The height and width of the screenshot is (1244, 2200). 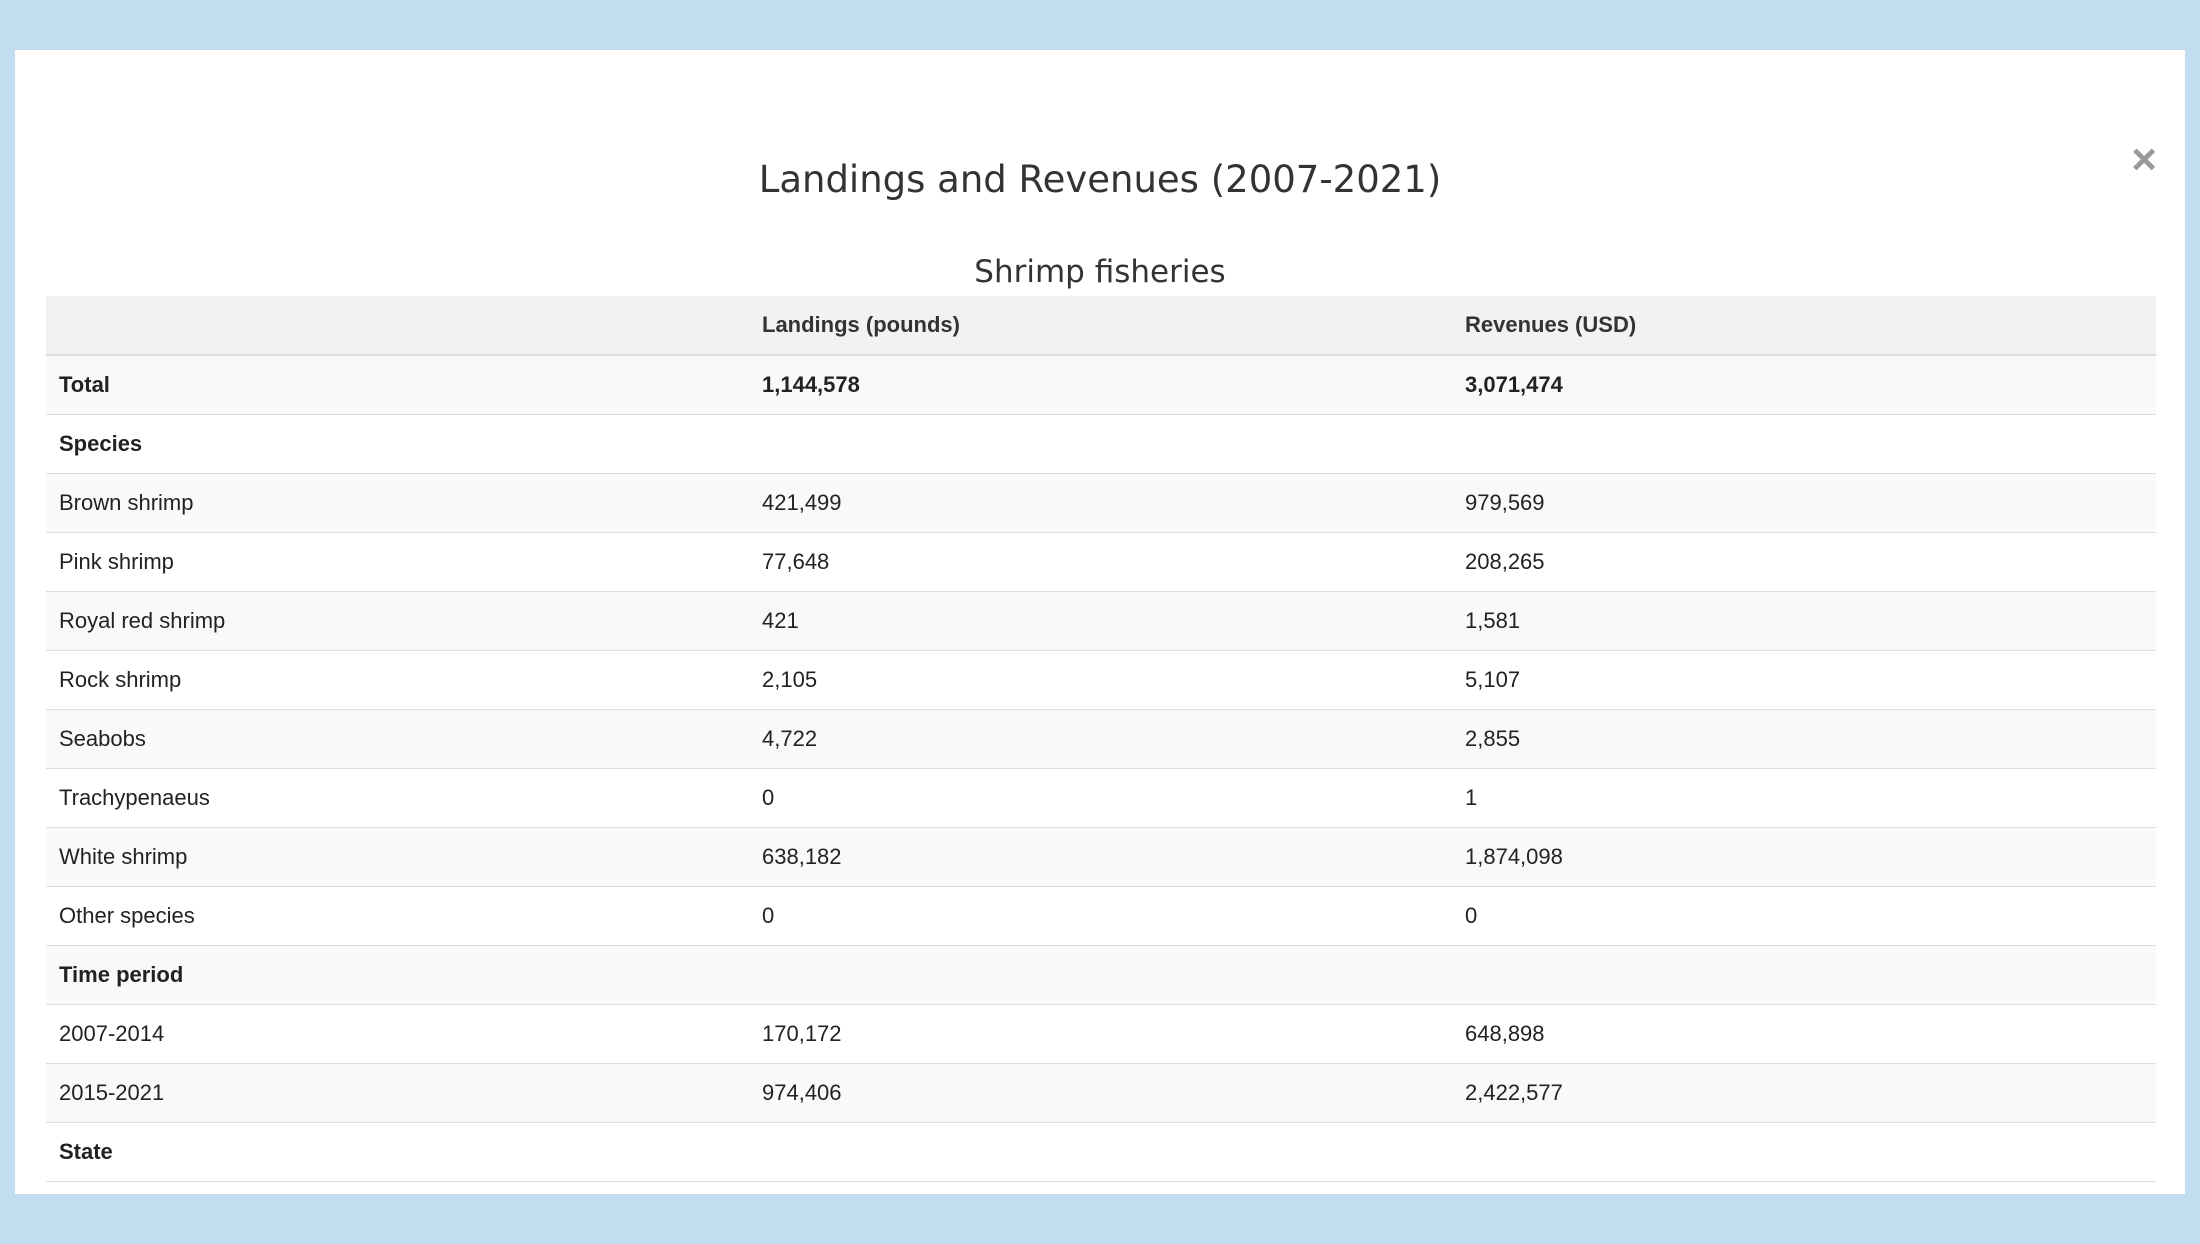 I want to click on table-cell: 2,422,577, so click(x=1514, y=1092).